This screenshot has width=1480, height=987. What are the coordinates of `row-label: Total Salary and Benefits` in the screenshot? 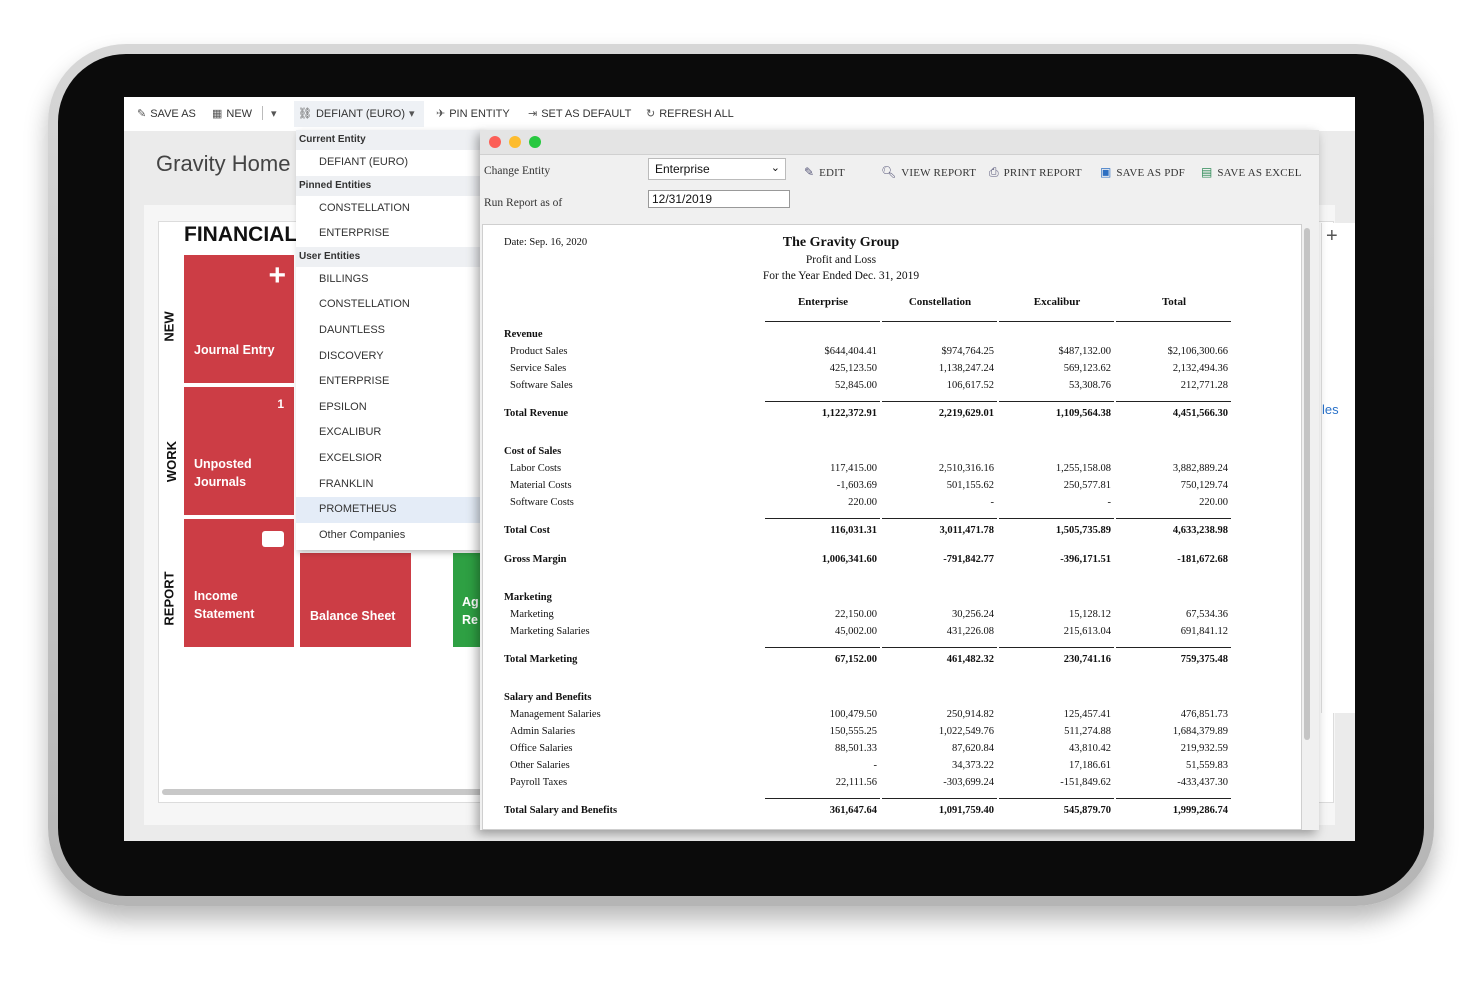 It's located at (561, 810).